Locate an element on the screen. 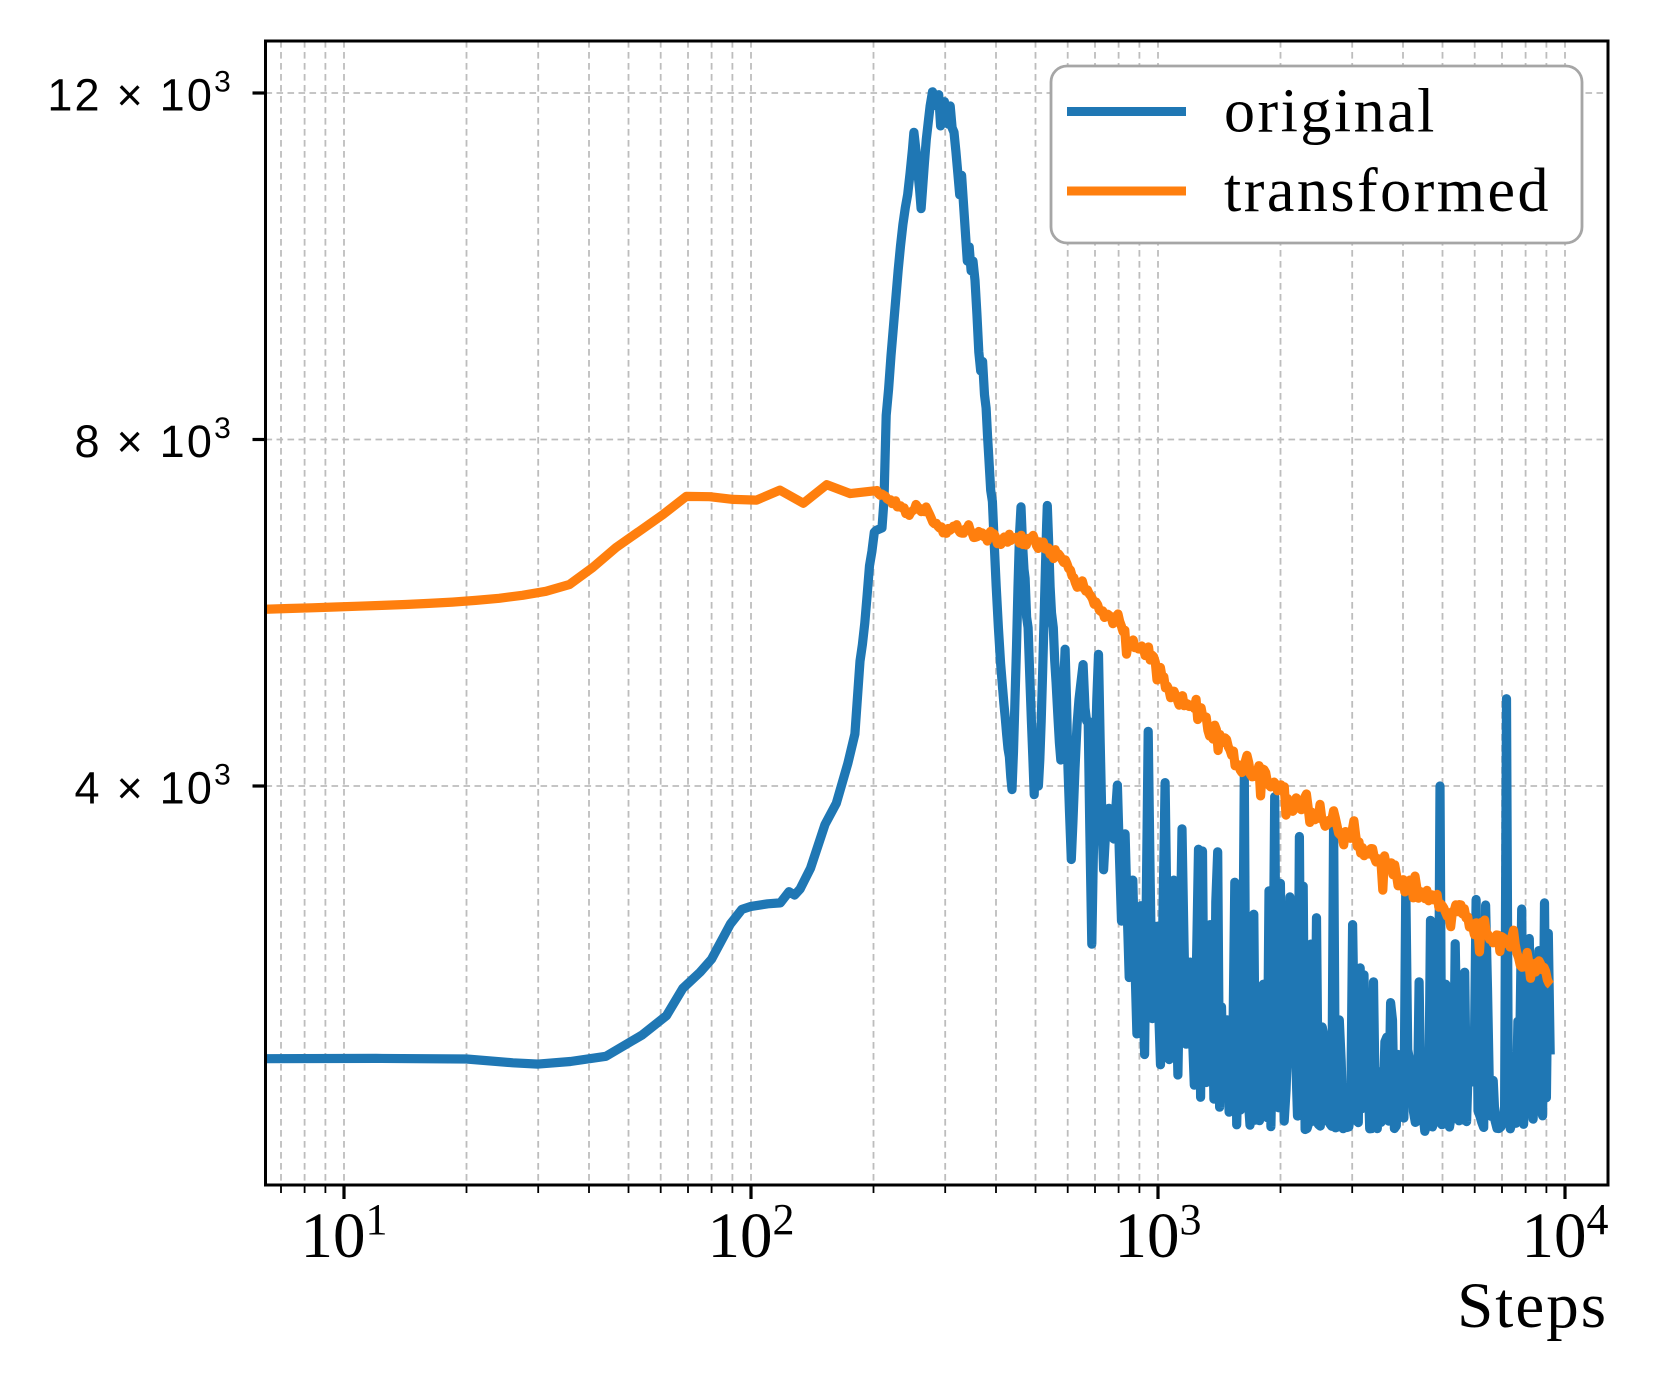 The image size is (1661, 1389). svg-text: Steps is located at coordinates (1532, 1306).